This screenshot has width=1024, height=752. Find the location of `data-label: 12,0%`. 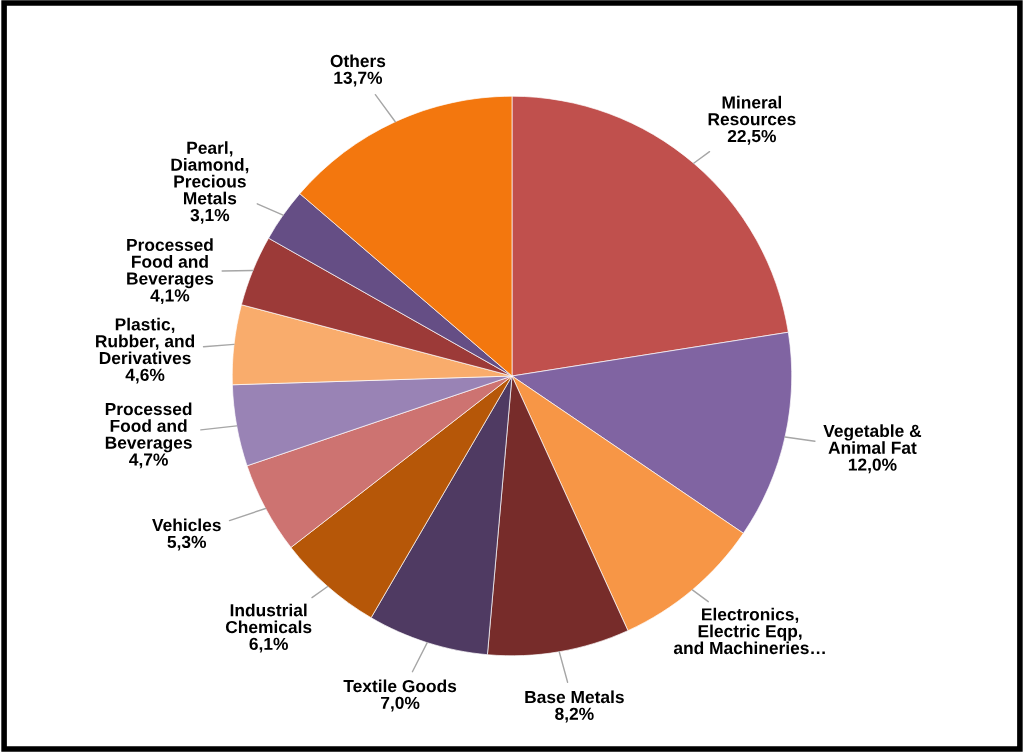

data-label: 12,0% is located at coordinates (872, 466).